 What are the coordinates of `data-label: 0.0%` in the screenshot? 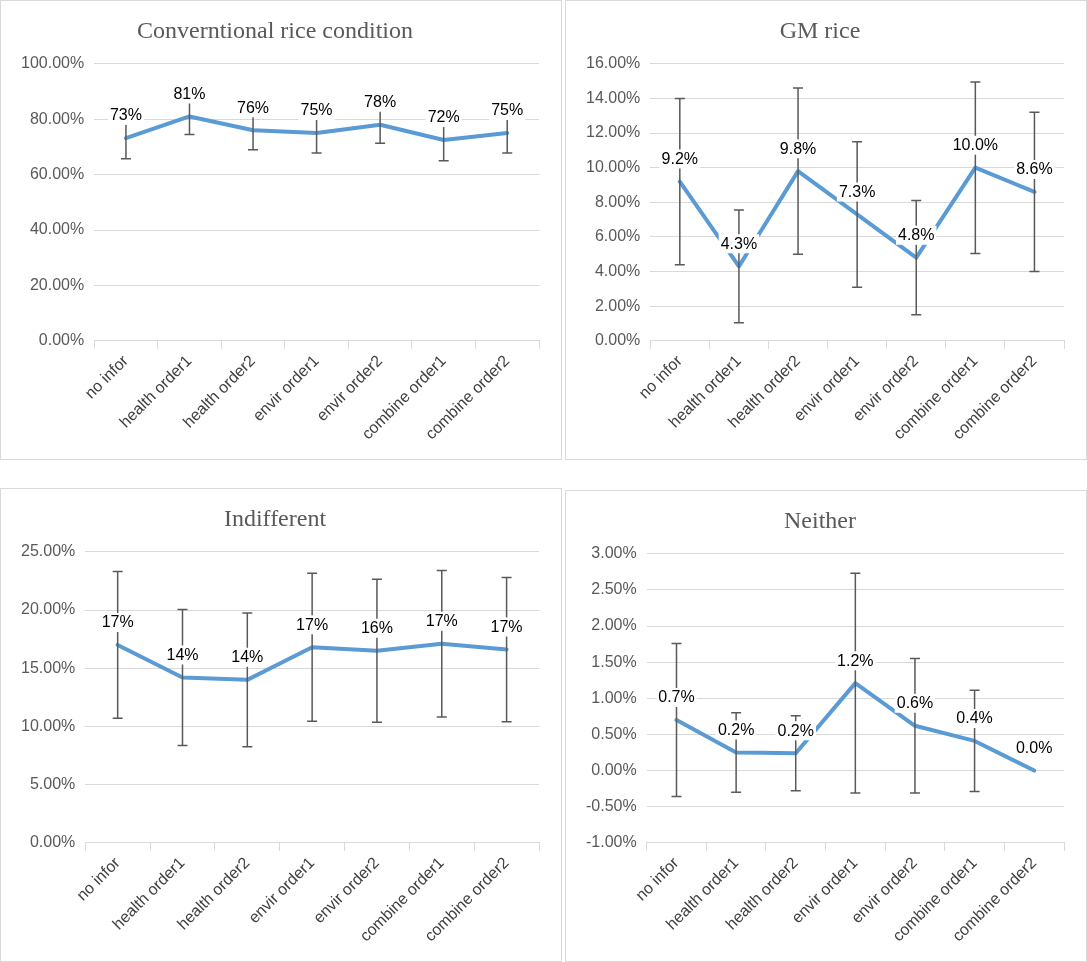 It's located at (1034, 747).